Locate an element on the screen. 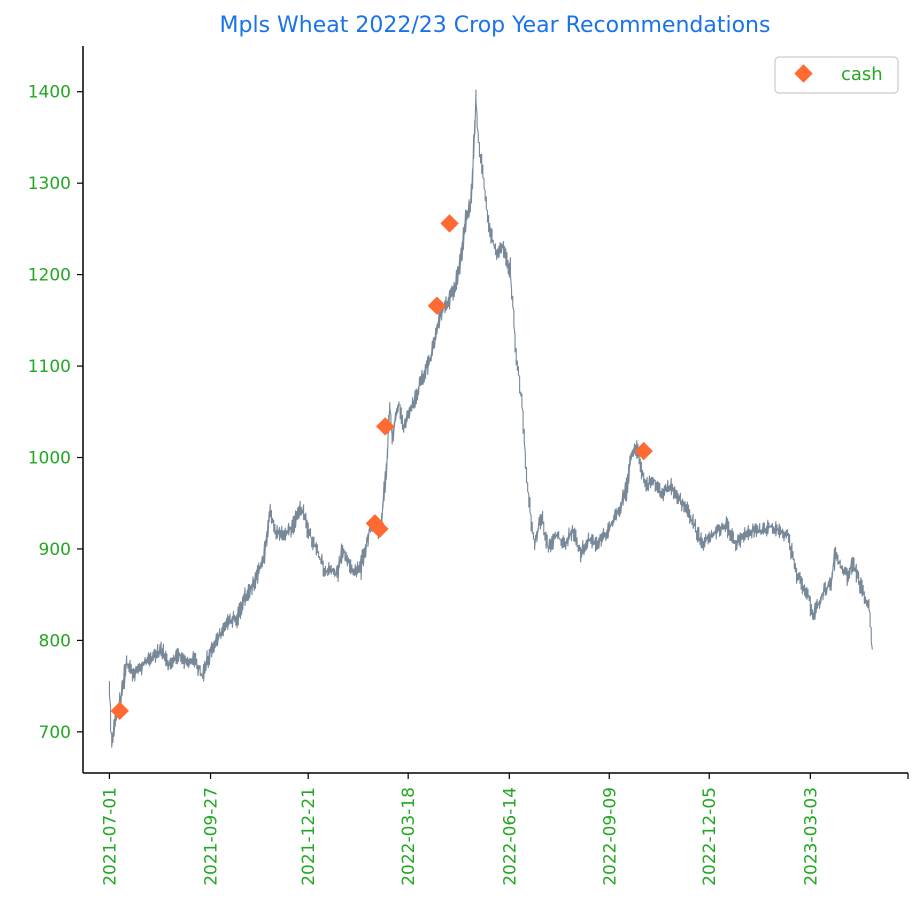  x-tick-label: 2022-03-18 is located at coordinates (409, 836).